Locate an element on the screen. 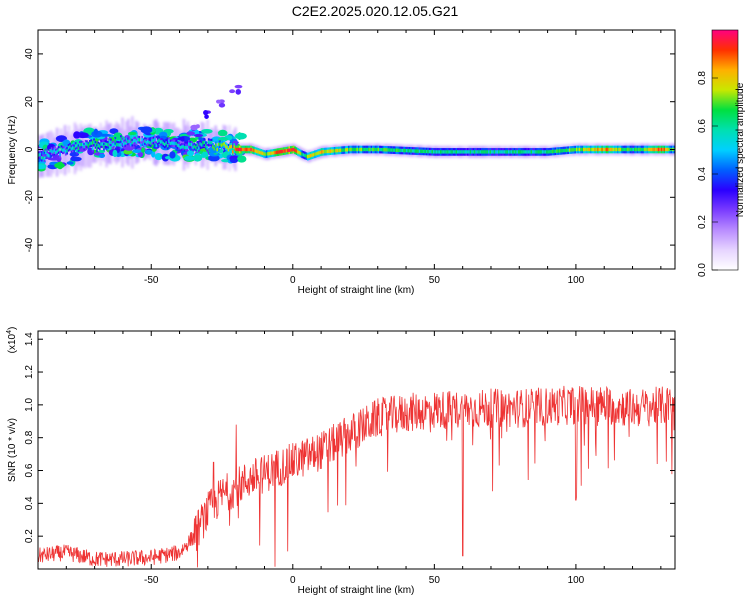 This screenshot has height=600, width=750. y-tick-label: 0.2 is located at coordinates (29, 536).